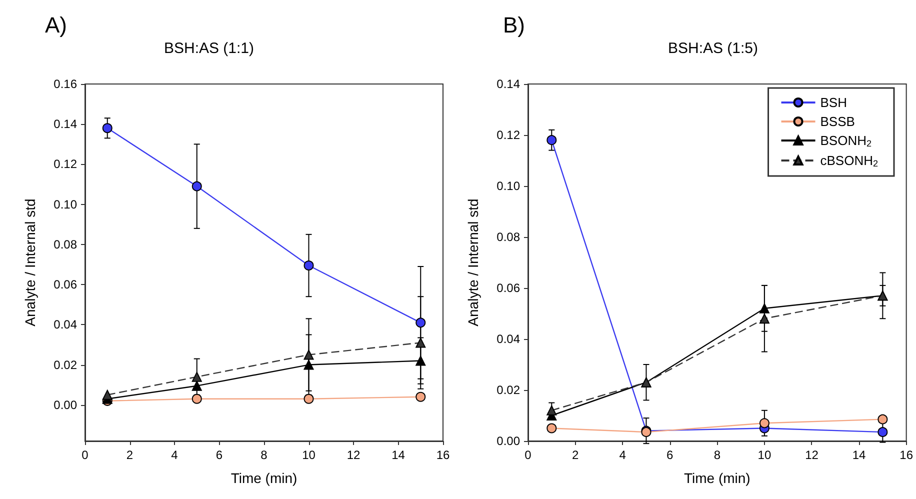 The width and height of the screenshot is (916, 499). Describe the element at coordinates (837, 121) in the screenshot. I see `legend-label: BSSB` at that location.